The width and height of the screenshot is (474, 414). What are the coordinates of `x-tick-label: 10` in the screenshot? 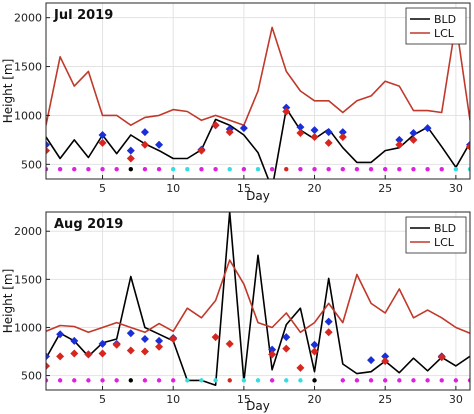 It's located at (173, 188).